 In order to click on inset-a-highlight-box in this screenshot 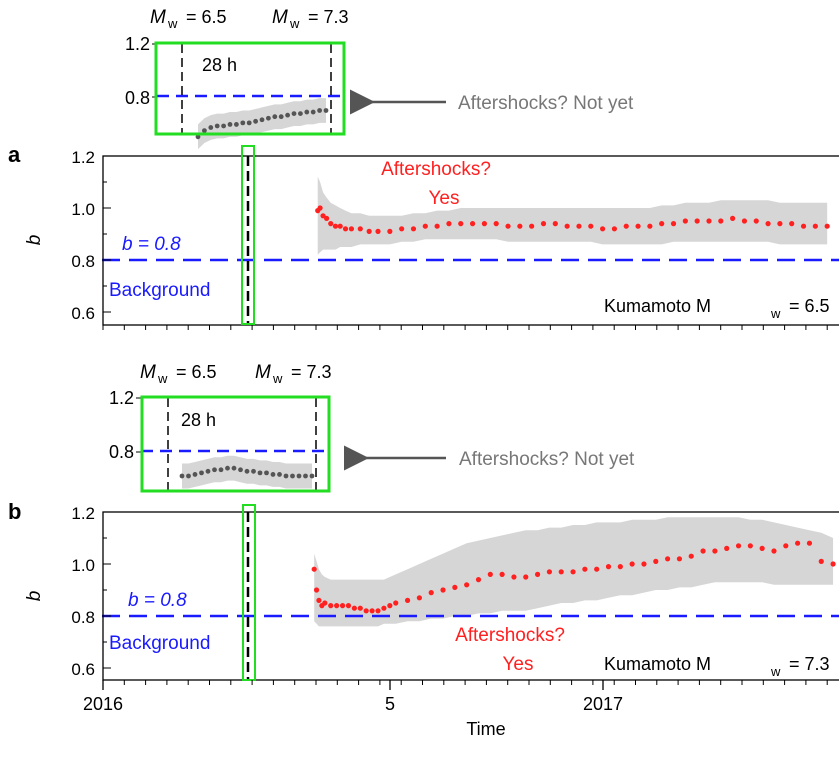, I will do `click(250, 88)`.